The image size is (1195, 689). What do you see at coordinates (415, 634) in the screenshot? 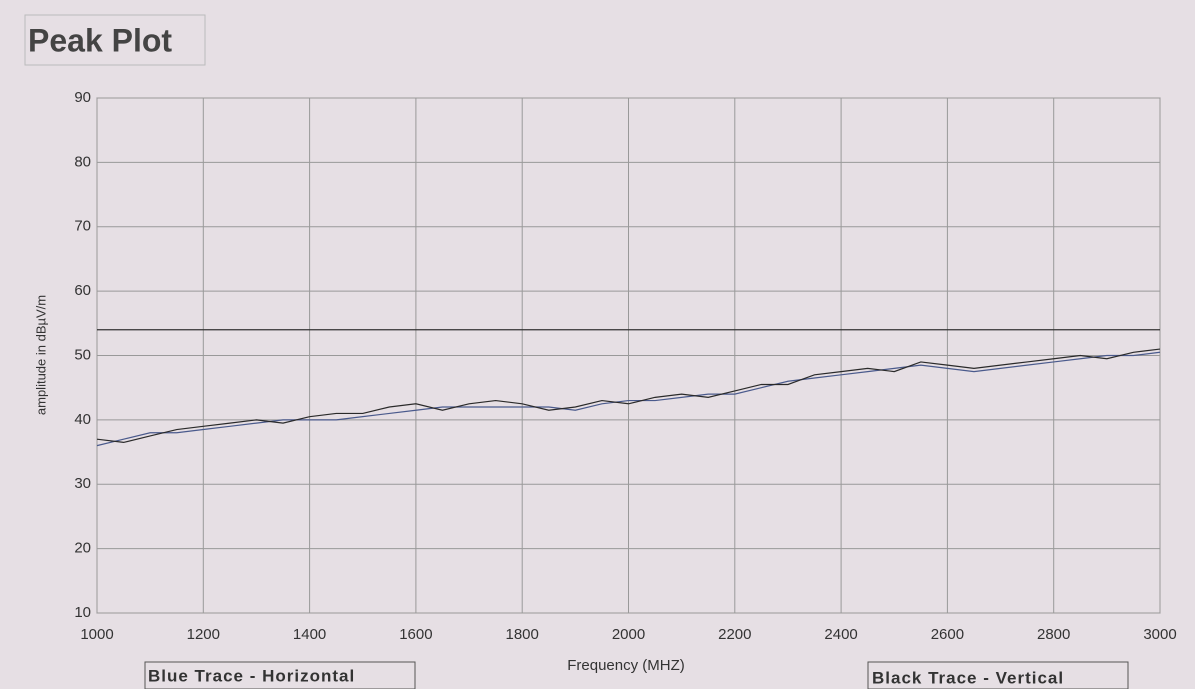
I see `x-tick-label: 1600` at bounding box center [415, 634].